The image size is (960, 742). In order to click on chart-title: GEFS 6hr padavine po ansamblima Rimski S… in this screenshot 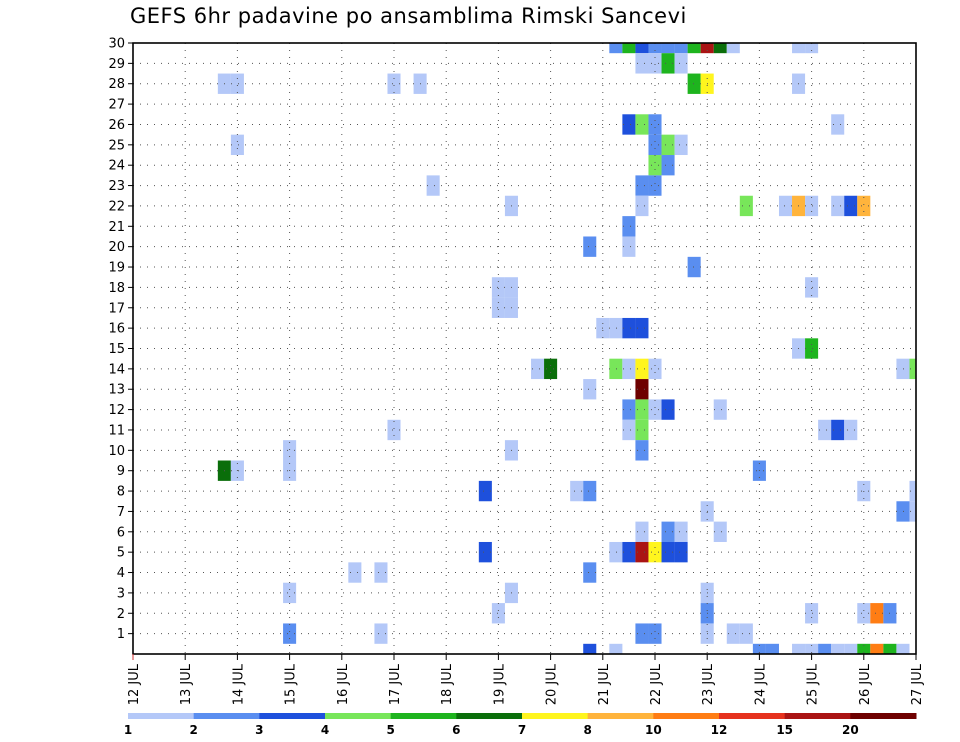, I will do `click(408, 16)`.